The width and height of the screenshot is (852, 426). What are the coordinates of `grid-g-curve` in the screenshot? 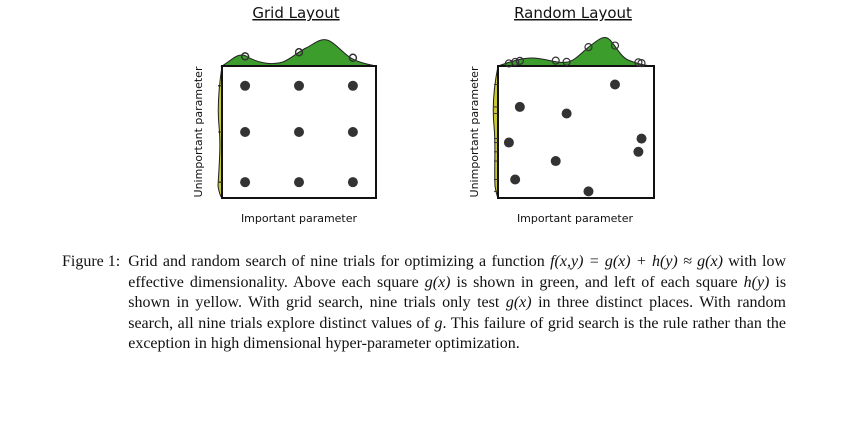 It's located at (298, 53).